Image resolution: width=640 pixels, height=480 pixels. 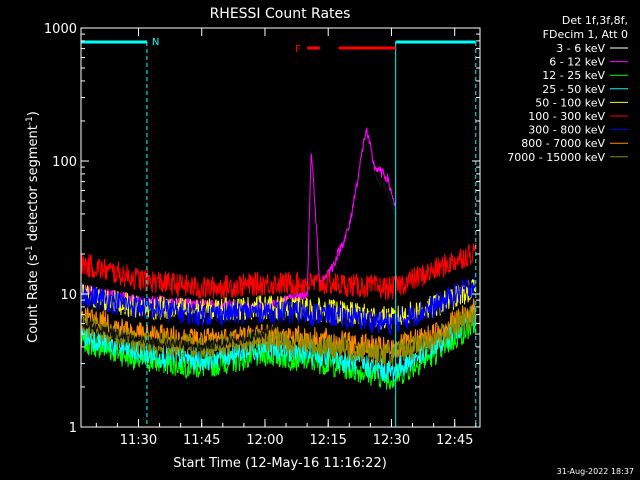 What do you see at coordinates (155, 42) in the screenshot?
I see `night-label: N` at bounding box center [155, 42].